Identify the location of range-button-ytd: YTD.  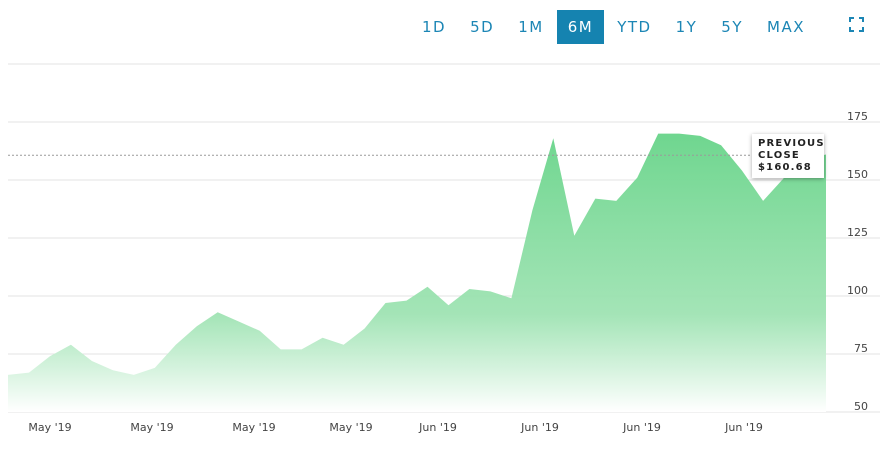
(634, 27).